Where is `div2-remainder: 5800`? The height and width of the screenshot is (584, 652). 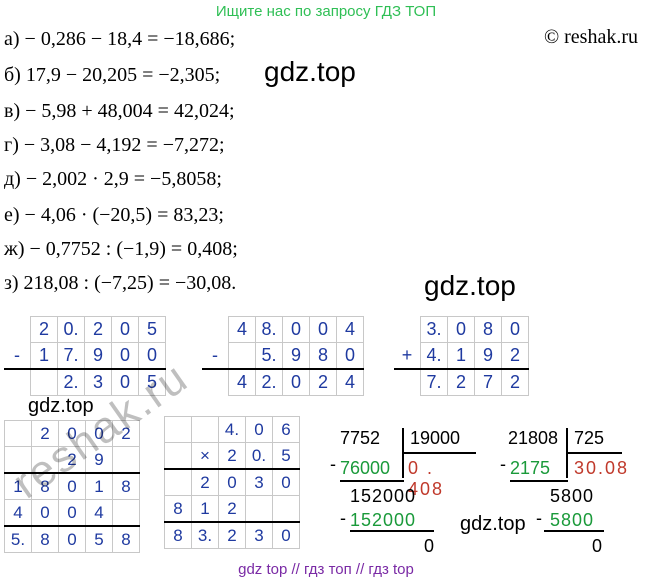 div2-remainder: 5800 is located at coordinates (572, 496).